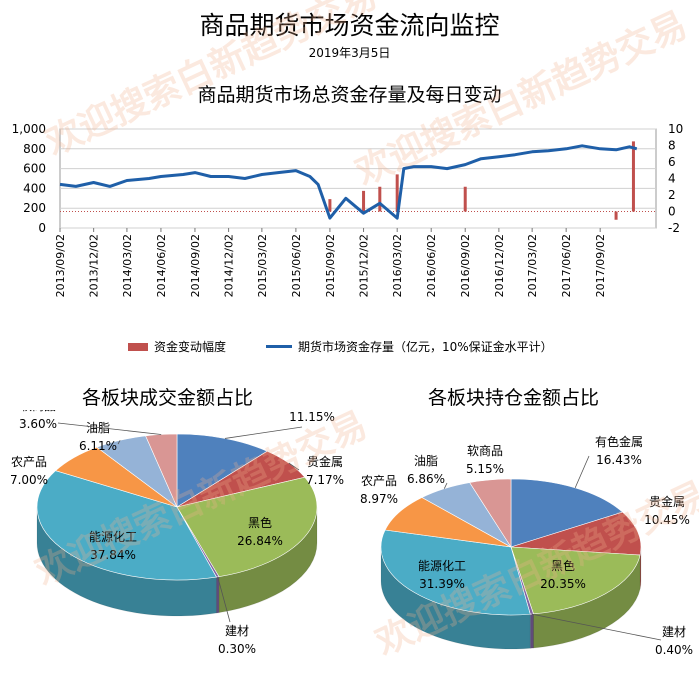 The height and width of the screenshot is (686, 699). I want to click on x-tick-label: 2016/06/02, so click(431, 265).